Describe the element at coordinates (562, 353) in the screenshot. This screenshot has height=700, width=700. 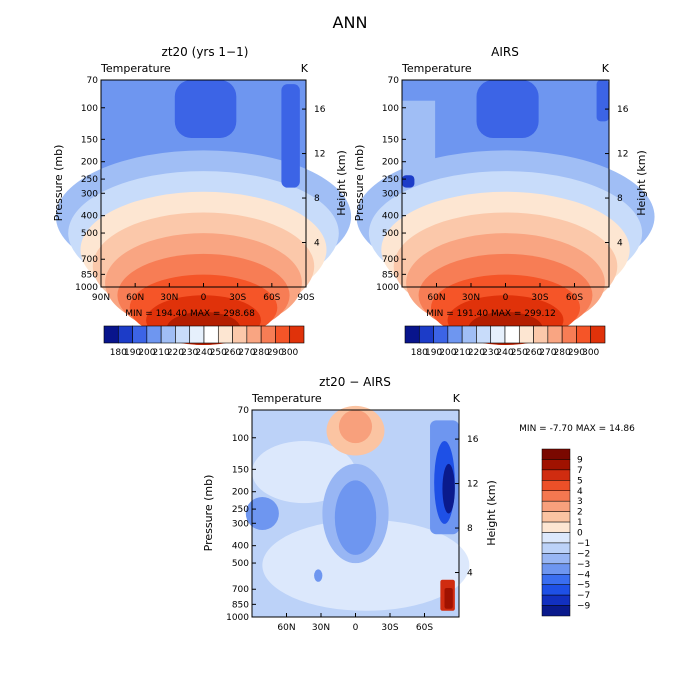
I see `colorbar-label: 280` at that location.